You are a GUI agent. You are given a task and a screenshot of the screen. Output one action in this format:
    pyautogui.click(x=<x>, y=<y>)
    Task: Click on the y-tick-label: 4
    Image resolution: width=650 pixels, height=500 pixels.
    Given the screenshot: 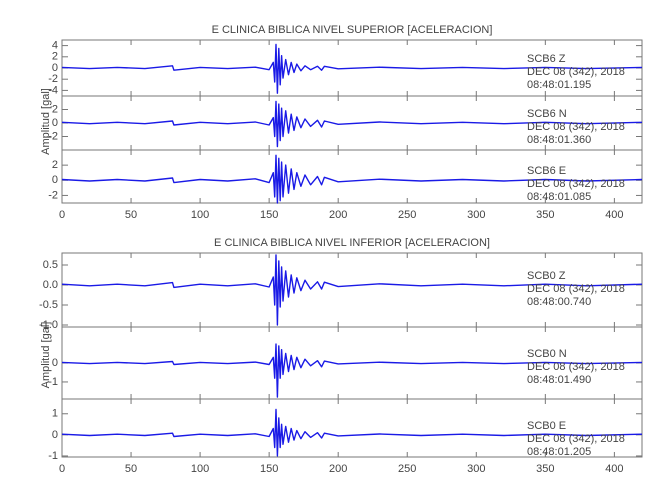 What is the action you would take?
    pyautogui.click(x=55, y=46)
    